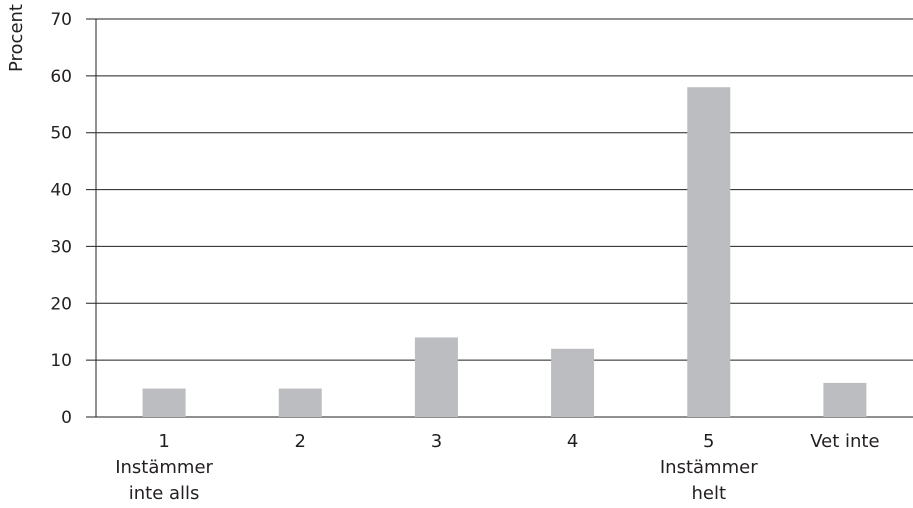 The height and width of the screenshot is (508, 913). I want to click on y-tick-label: 0, so click(66, 418).